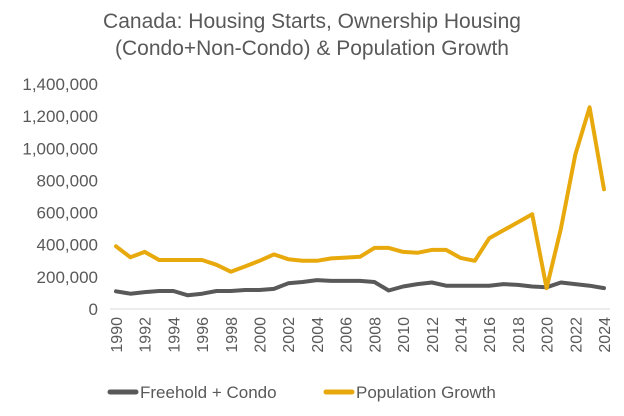  I want to click on x-tick-label: 2022, so click(576, 335).